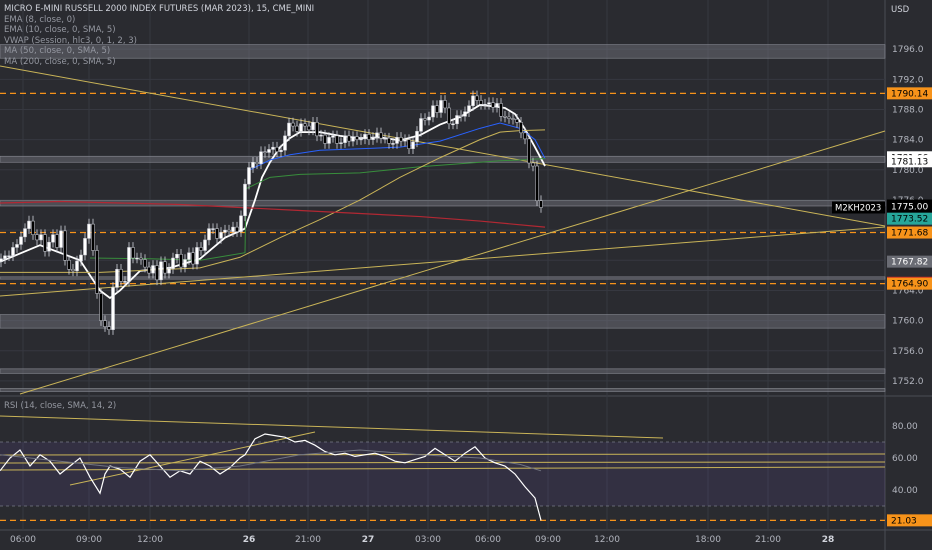  I want to click on indicator-vwap, so click(317, 209).